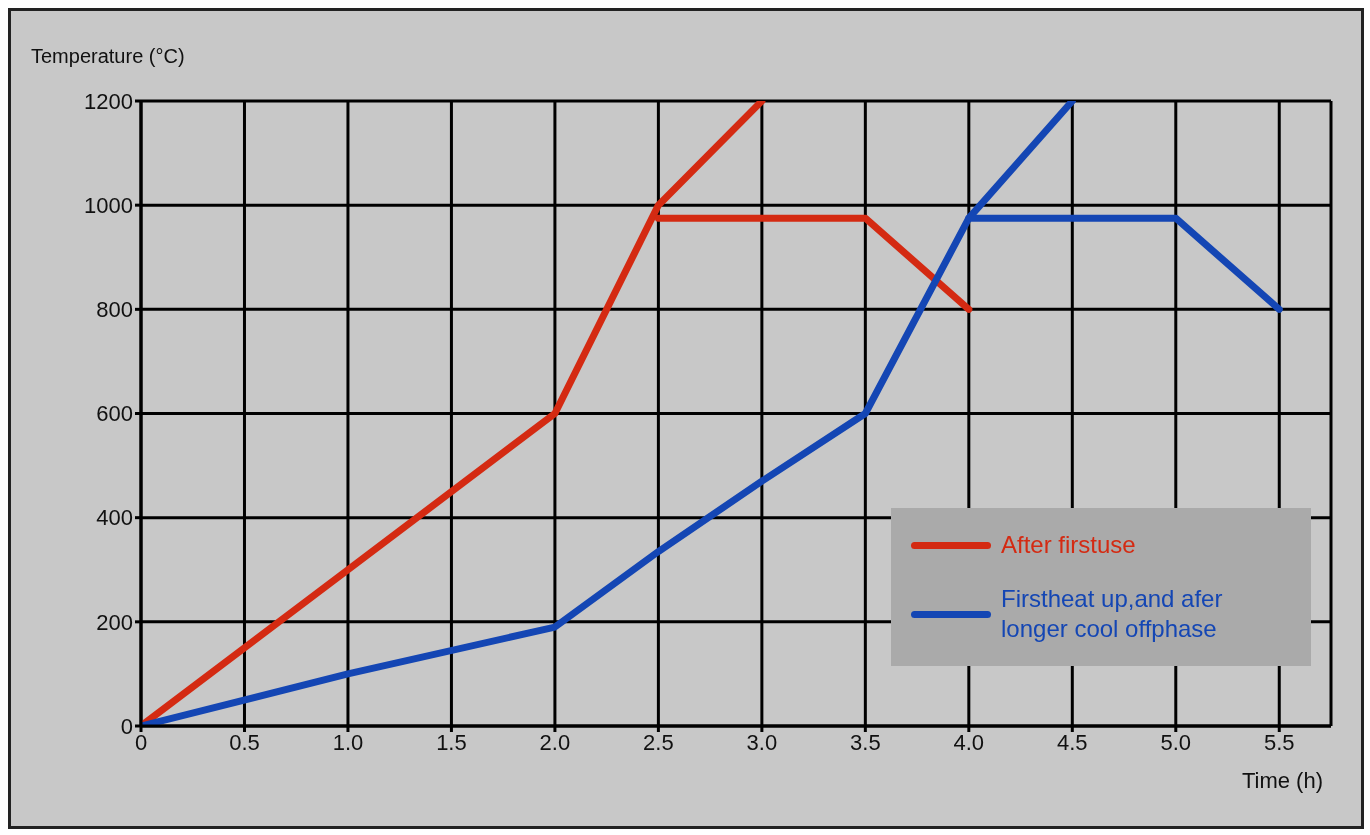 This screenshot has width=1370, height=835. I want to click on x-tick-label: 3.5, so click(865, 742).